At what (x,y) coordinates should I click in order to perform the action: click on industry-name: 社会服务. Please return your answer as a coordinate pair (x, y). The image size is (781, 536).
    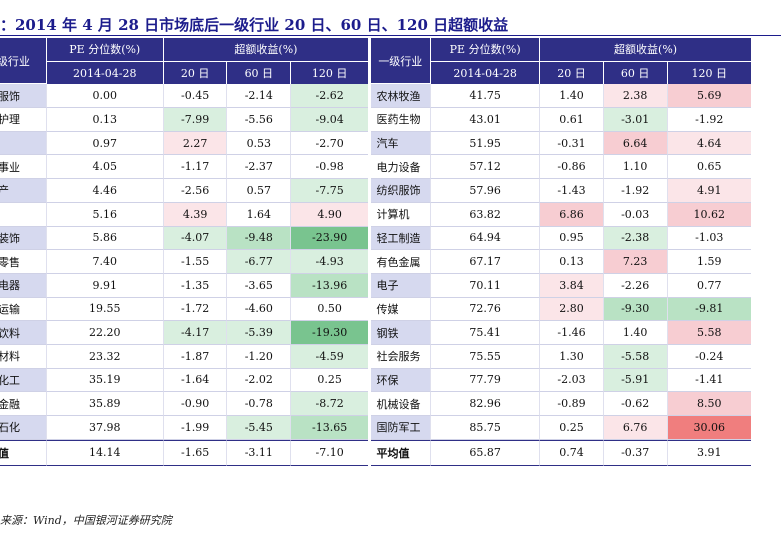
    Looking at the image, I should click on (400, 356).